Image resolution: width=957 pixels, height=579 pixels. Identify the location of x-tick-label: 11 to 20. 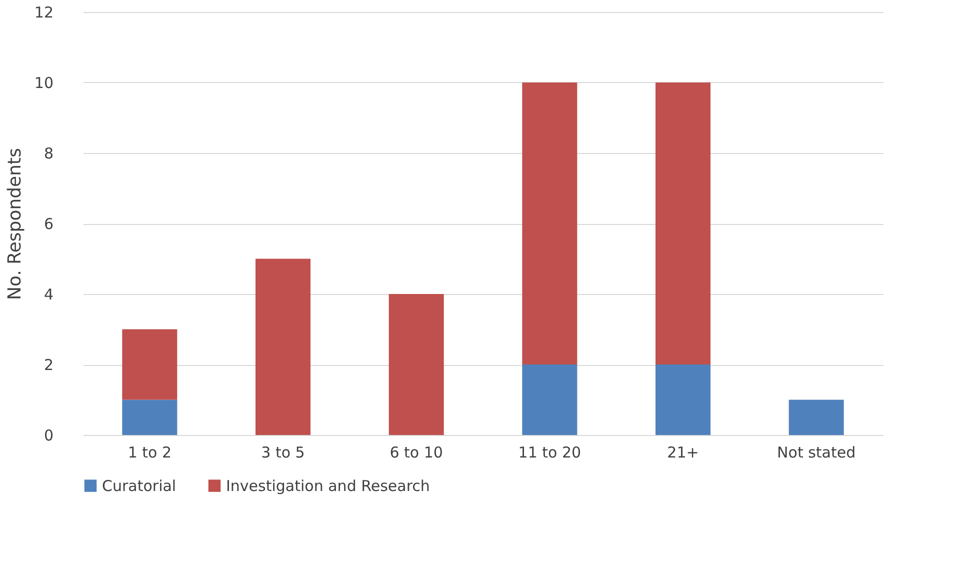
(550, 453).